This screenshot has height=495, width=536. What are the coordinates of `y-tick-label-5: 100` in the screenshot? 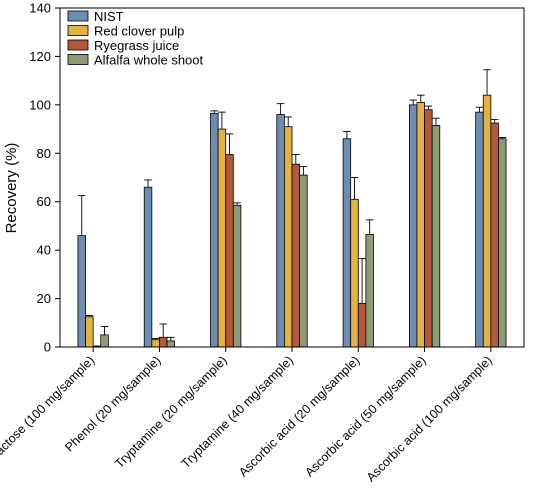 It's located at (40, 104).